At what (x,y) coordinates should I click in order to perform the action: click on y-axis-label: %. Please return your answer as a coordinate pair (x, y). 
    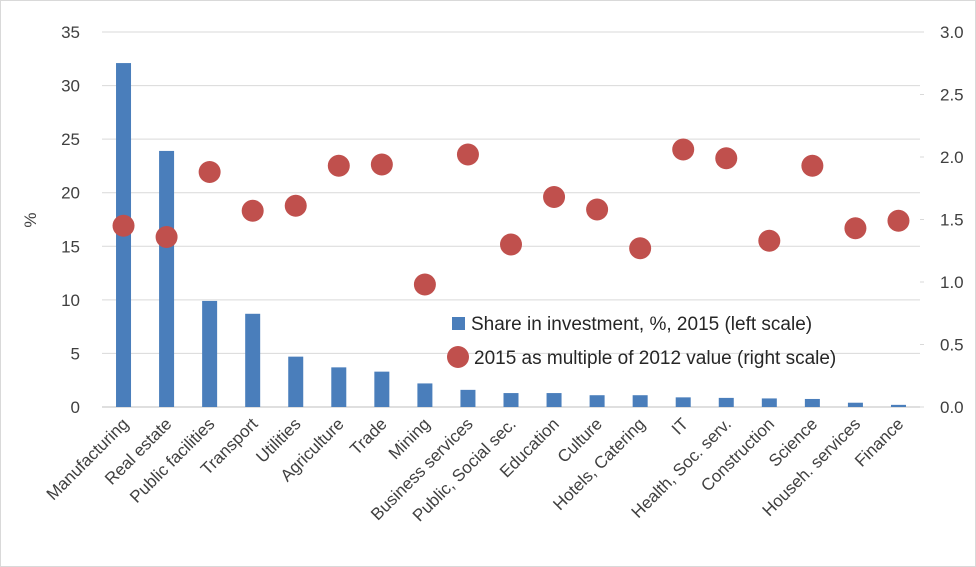
    Looking at the image, I should click on (30, 219).